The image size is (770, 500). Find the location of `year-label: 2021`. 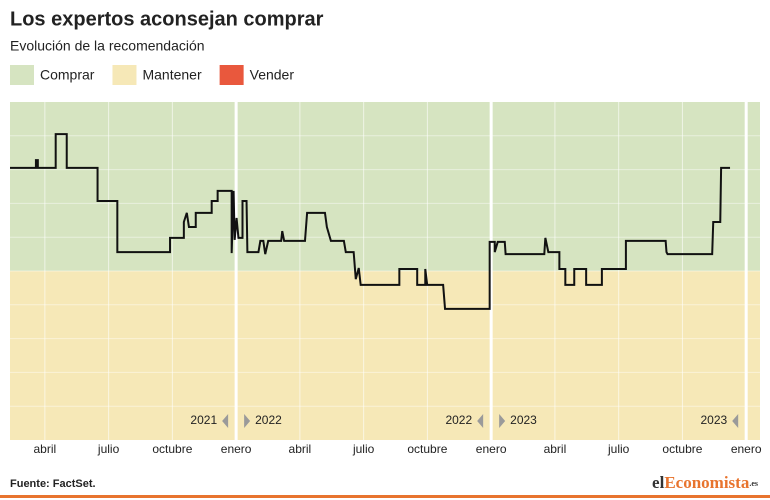

year-label: 2021 is located at coordinates (203, 420).